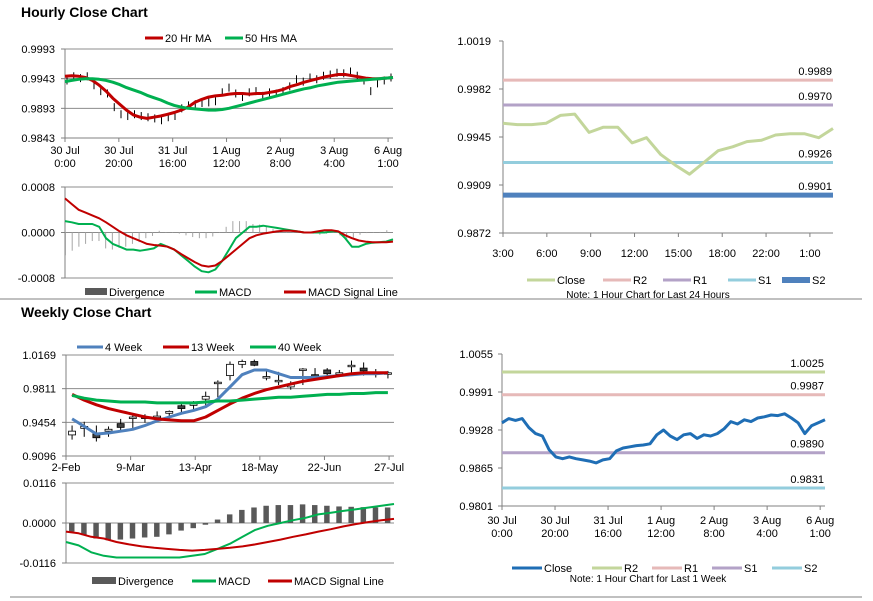  Describe the element at coordinates (474, 138) in the screenshot. I see `y-tick-label: 0.9945` at that location.